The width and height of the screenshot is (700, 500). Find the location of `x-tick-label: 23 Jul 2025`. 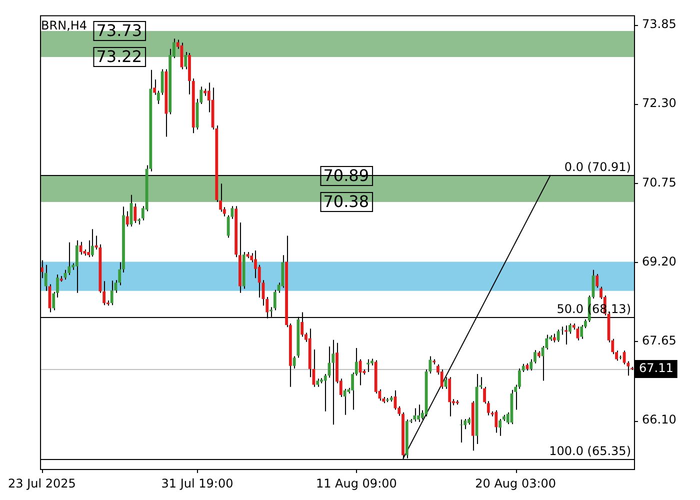

x-tick-label: 23 Jul 2025 is located at coordinates (42, 483).